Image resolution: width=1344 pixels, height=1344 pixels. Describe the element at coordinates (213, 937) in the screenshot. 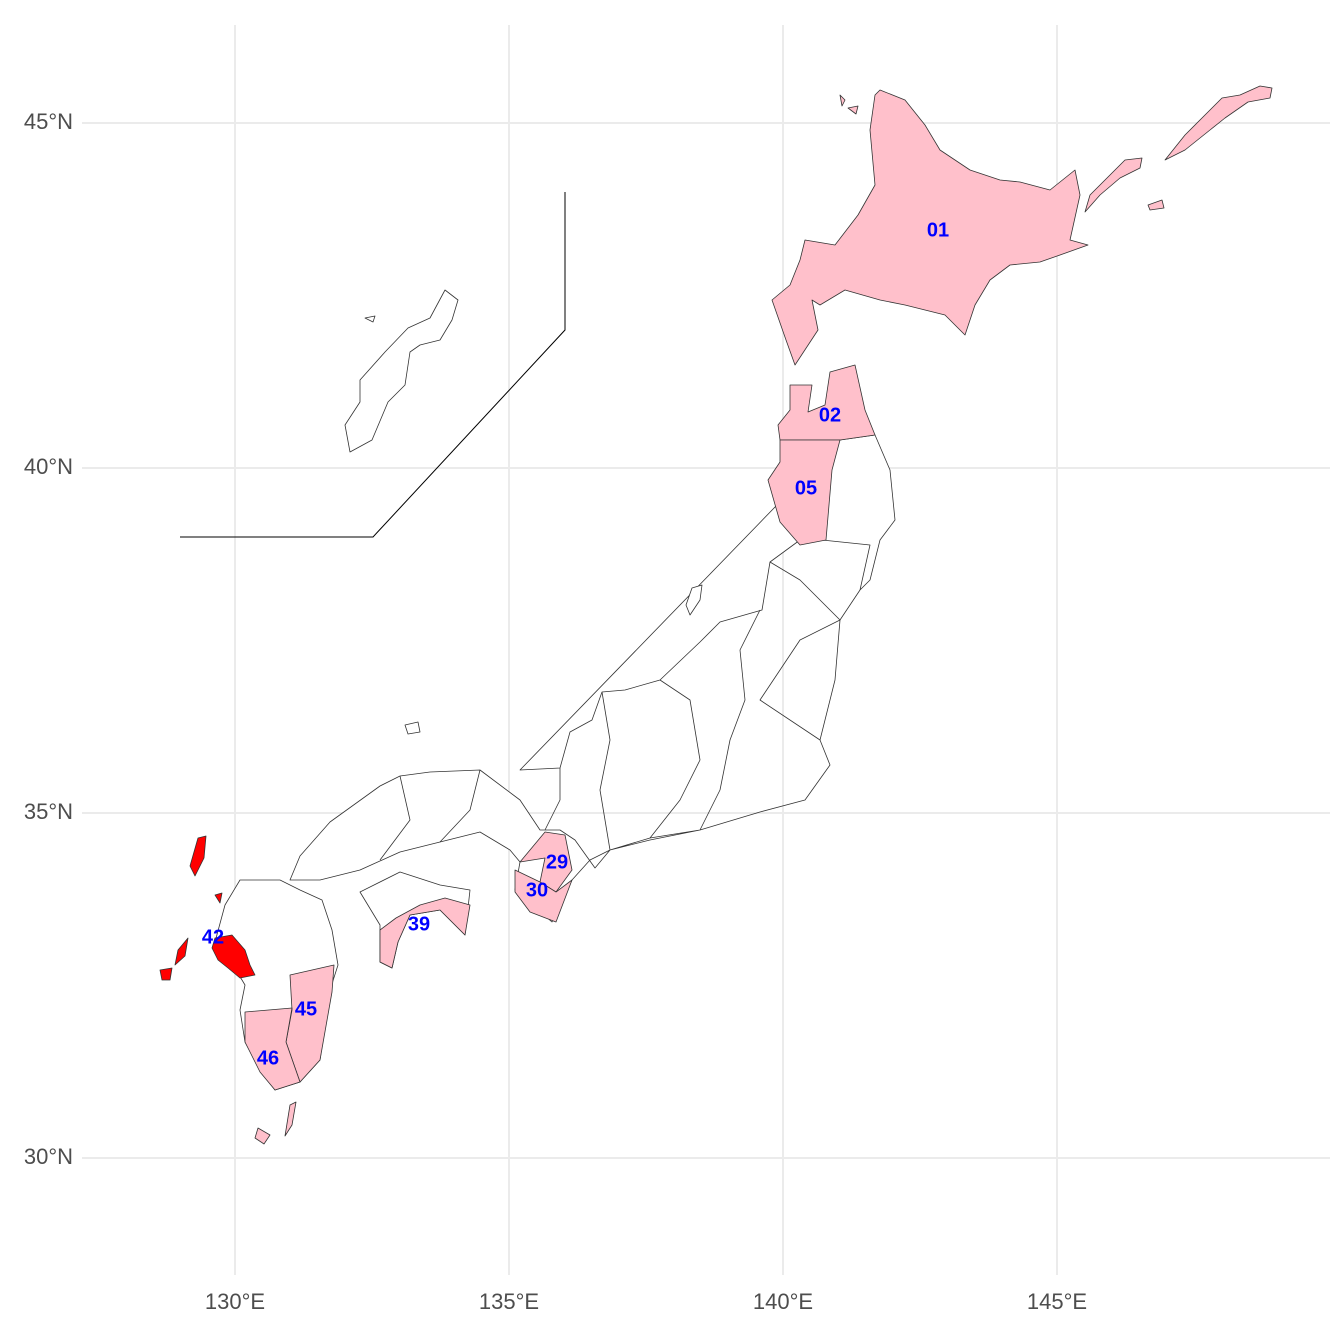

I see `region-label: 42` at that location.